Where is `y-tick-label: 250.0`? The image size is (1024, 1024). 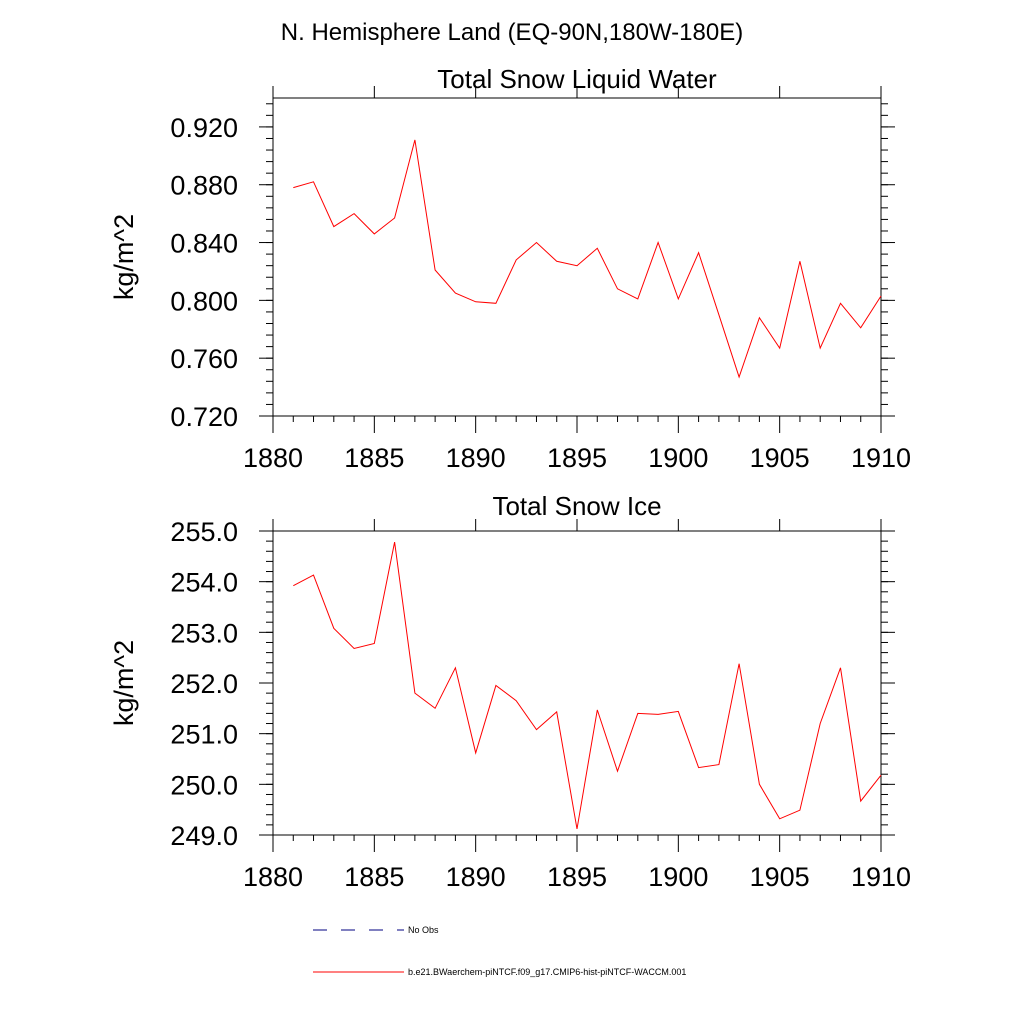
y-tick-label: 250.0 is located at coordinates (204, 785).